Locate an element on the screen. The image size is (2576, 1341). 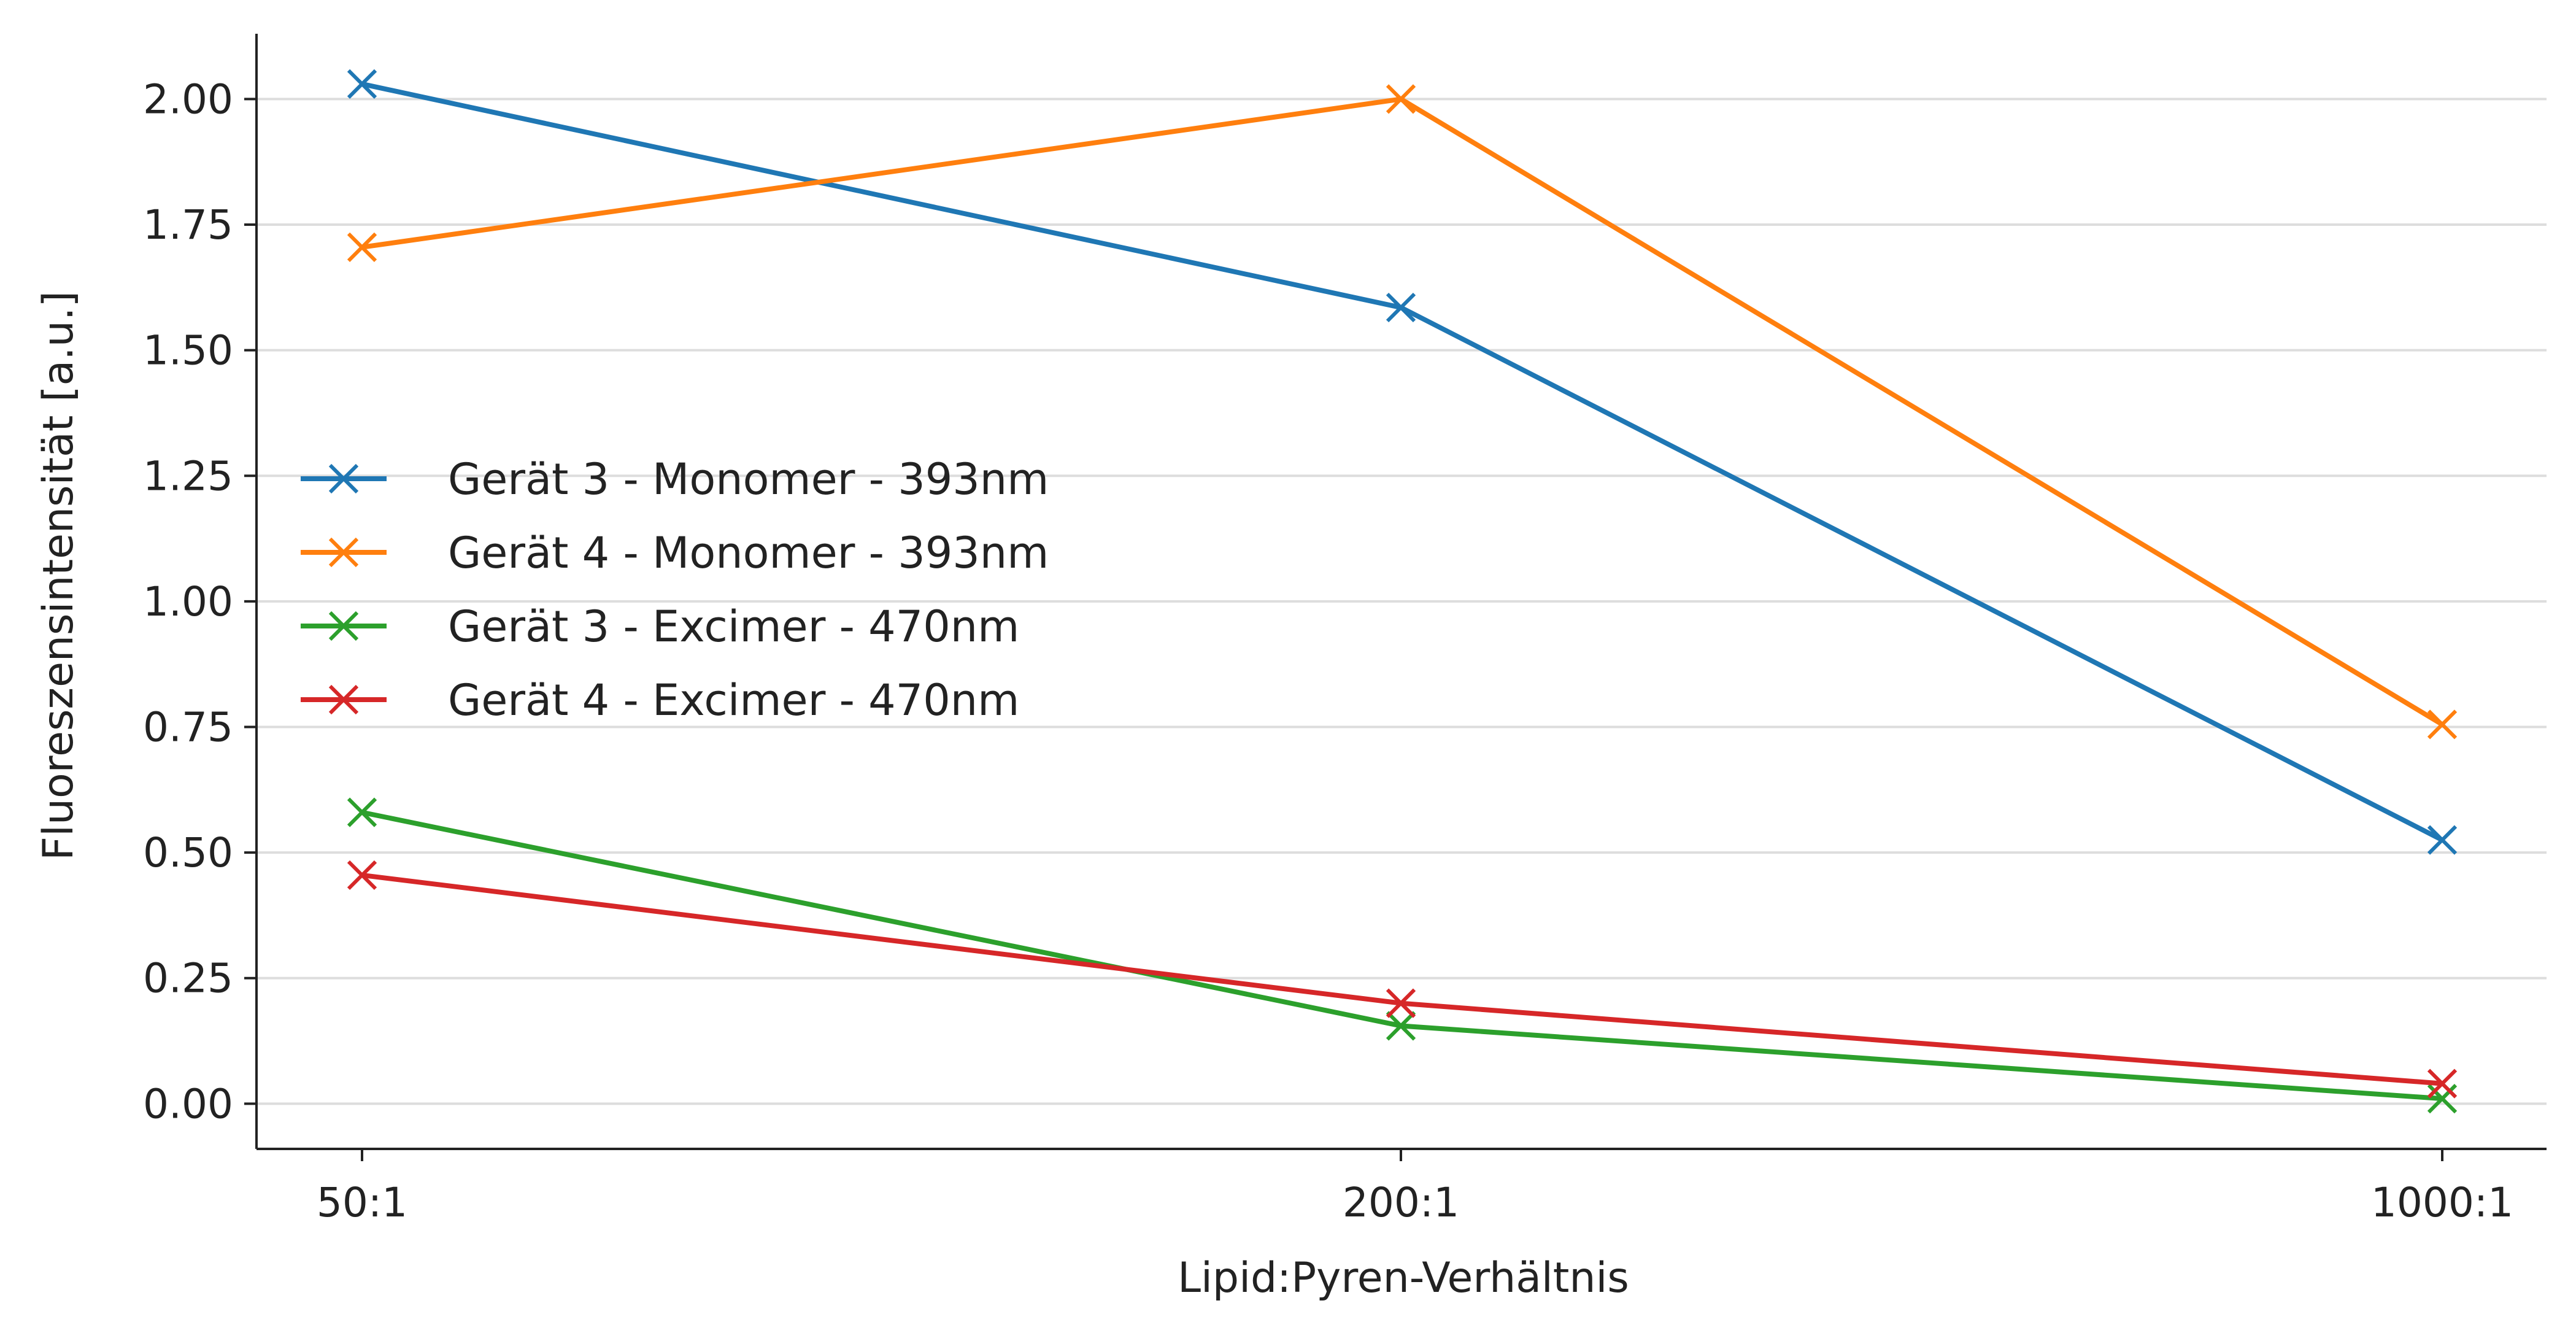
legend-item: Gerät 3 - Monomer - 393nm is located at coordinates (675, 479).